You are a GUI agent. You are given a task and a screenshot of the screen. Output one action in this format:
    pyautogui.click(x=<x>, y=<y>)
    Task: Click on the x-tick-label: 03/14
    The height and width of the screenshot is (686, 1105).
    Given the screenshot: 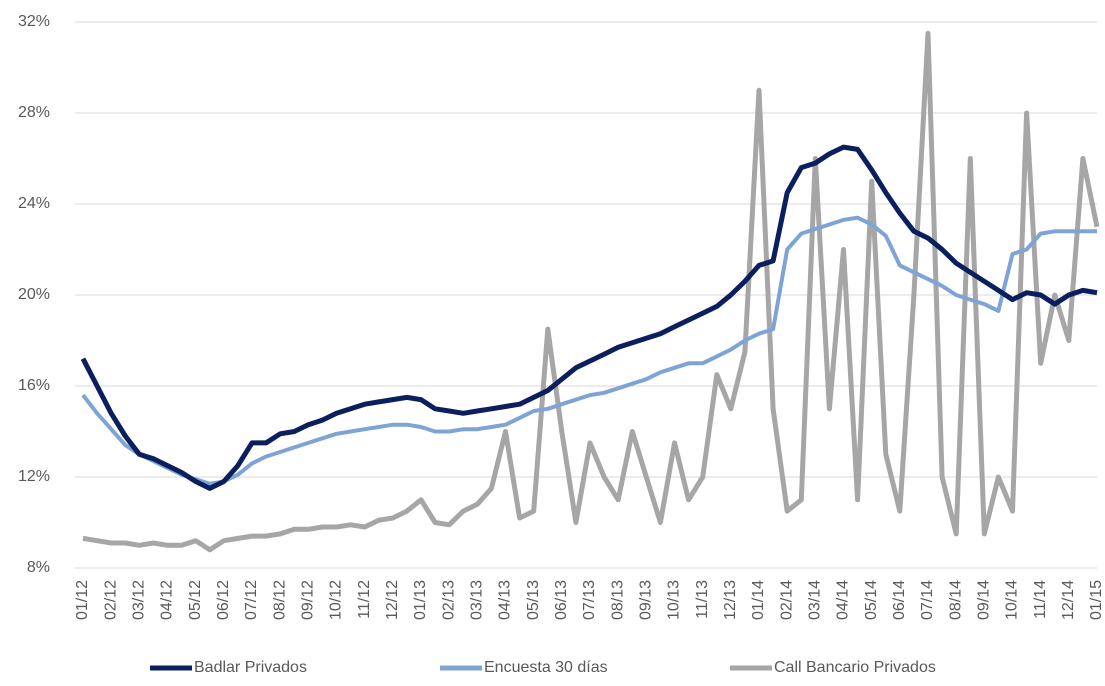 What is the action you would take?
    pyautogui.click(x=815, y=600)
    